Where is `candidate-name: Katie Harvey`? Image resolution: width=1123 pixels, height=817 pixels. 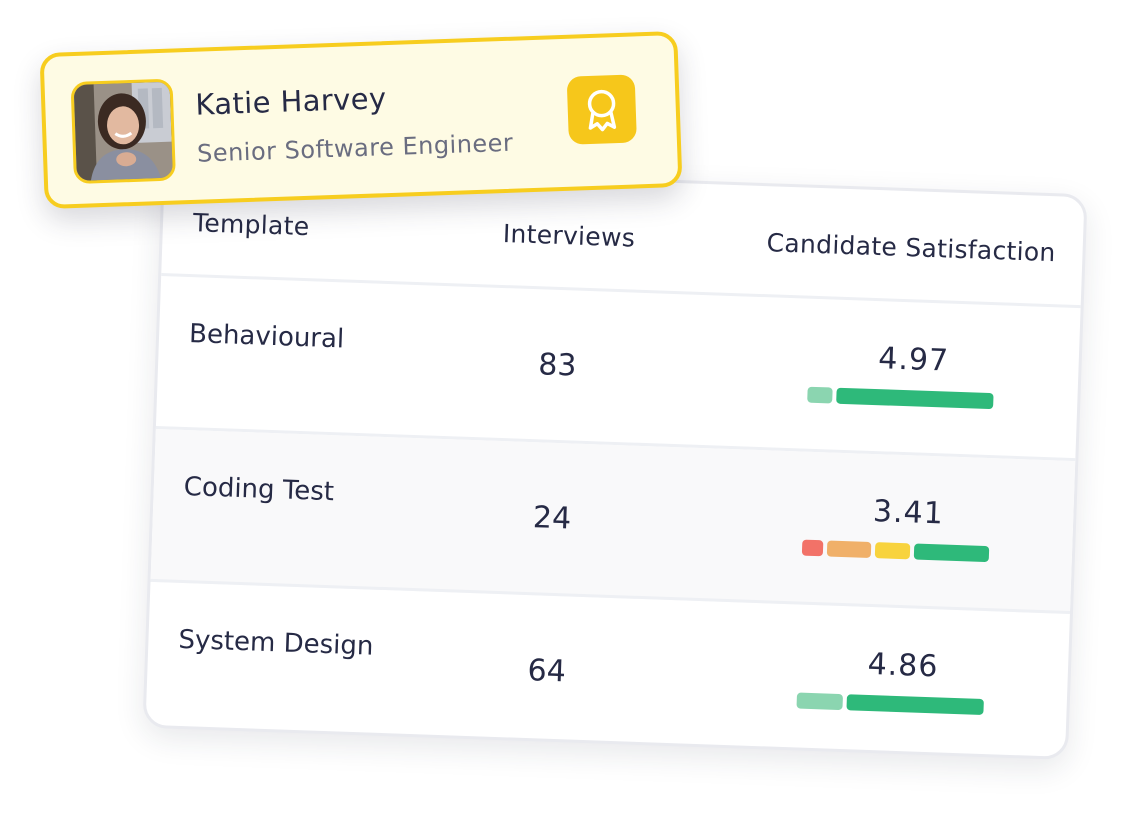
candidate-name: Katie Harvey is located at coordinates (291, 101).